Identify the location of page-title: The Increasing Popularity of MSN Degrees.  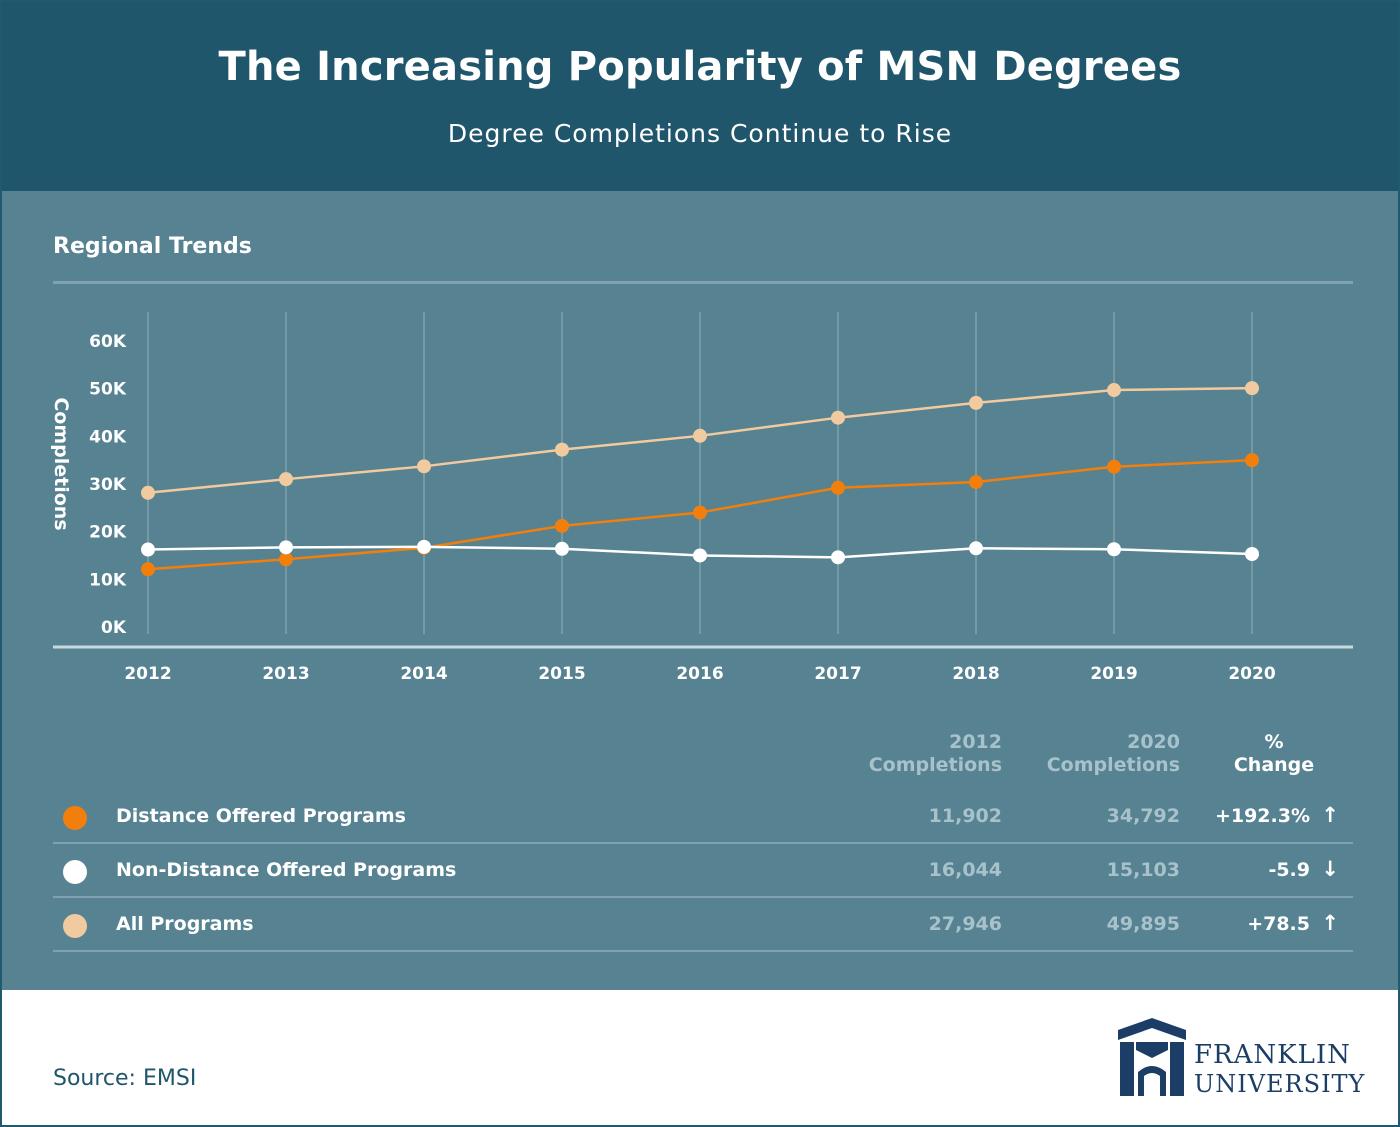
(700, 67).